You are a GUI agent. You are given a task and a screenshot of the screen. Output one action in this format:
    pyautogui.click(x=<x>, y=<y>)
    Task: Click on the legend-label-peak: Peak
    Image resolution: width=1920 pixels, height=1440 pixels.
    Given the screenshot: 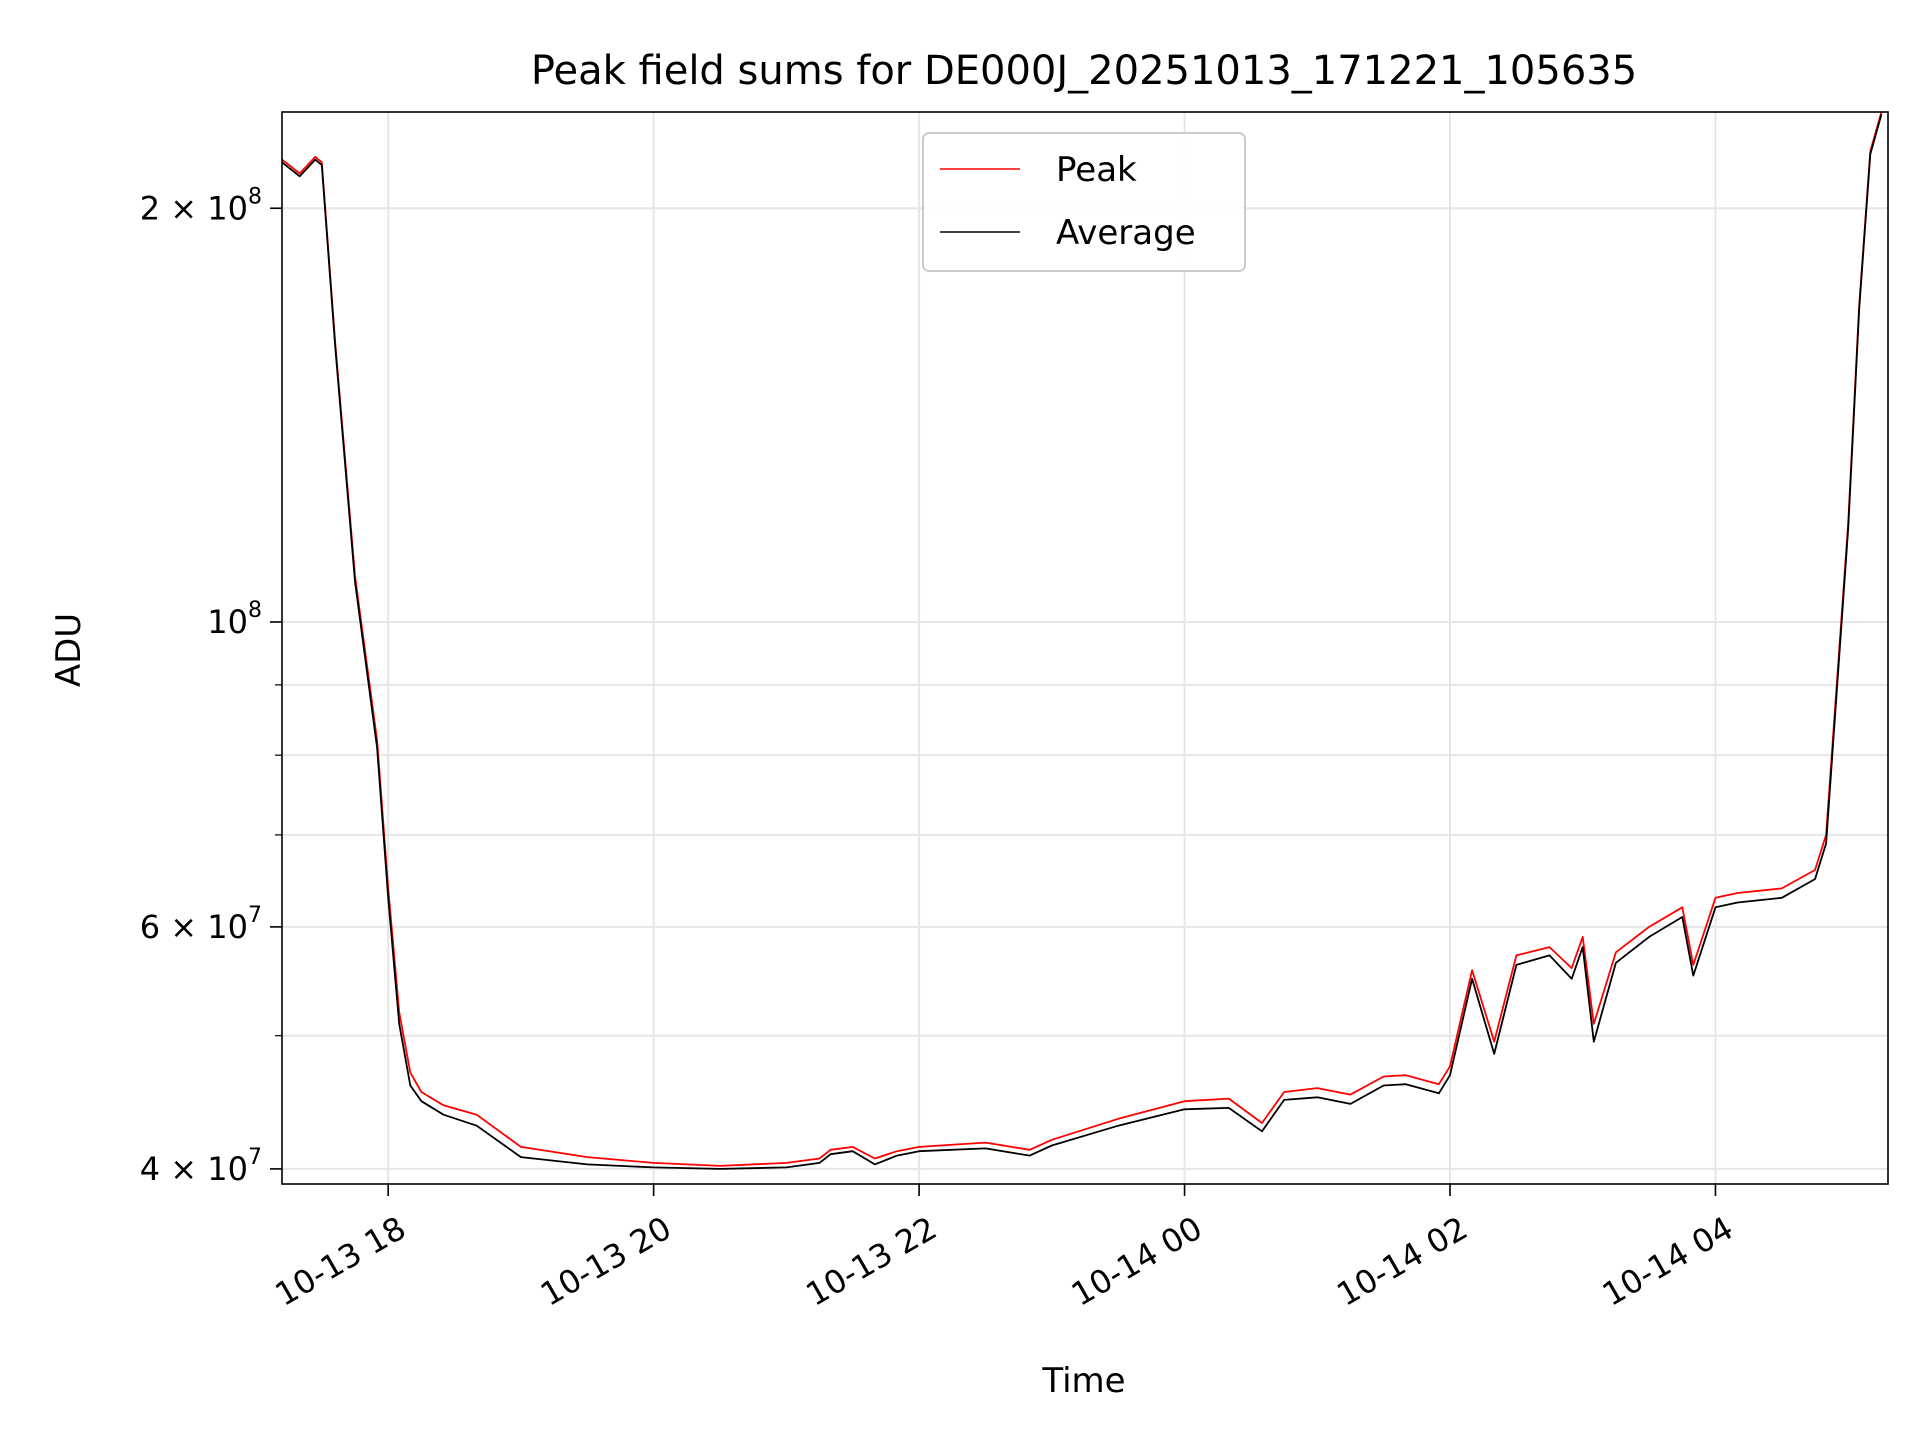 What is the action you would take?
    pyautogui.click(x=1096, y=170)
    